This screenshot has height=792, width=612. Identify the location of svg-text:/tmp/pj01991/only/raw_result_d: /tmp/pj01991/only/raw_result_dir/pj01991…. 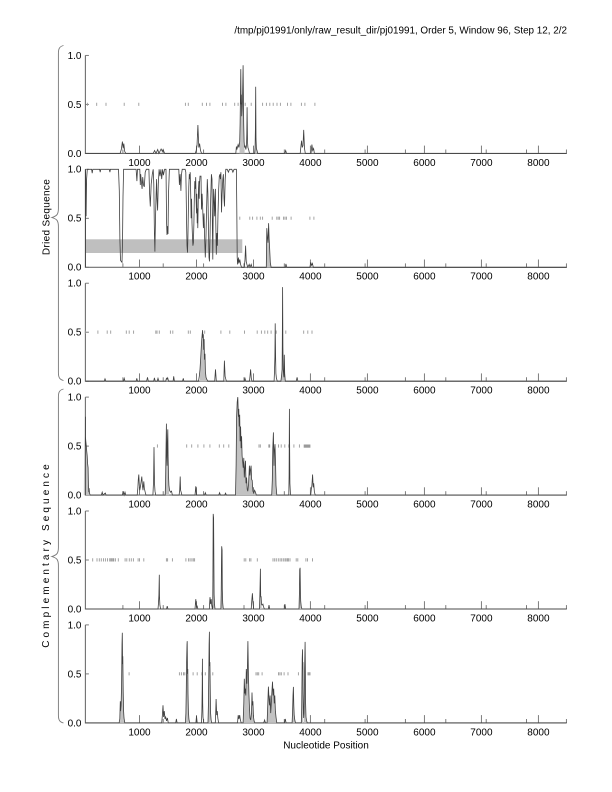
(400, 31).